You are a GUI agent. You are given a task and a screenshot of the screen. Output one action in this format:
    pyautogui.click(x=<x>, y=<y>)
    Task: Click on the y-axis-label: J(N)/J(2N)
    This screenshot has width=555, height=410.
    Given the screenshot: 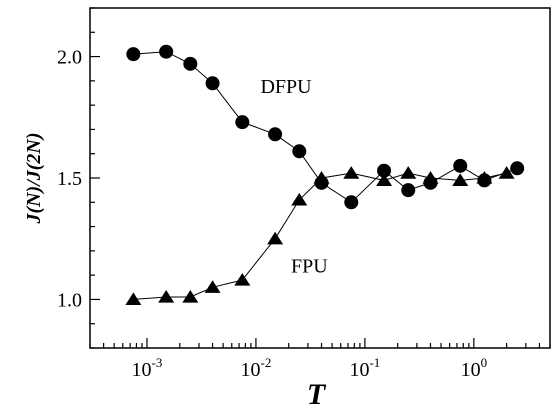 What is the action you would take?
    pyautogui.click(x=34, y=178)
    